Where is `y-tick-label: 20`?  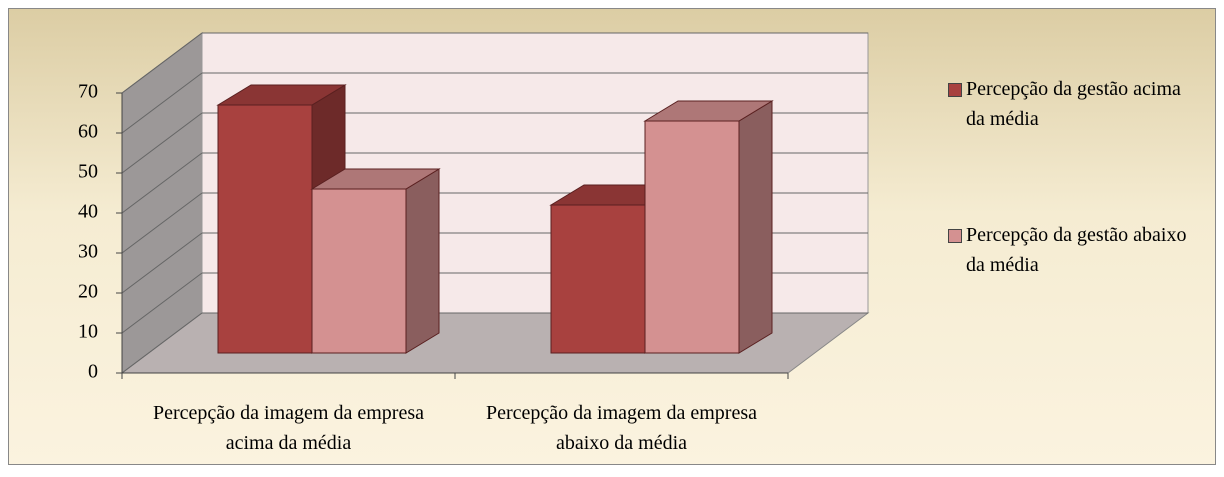 y-tick-label: 20 is located at coordinates (88, 292).